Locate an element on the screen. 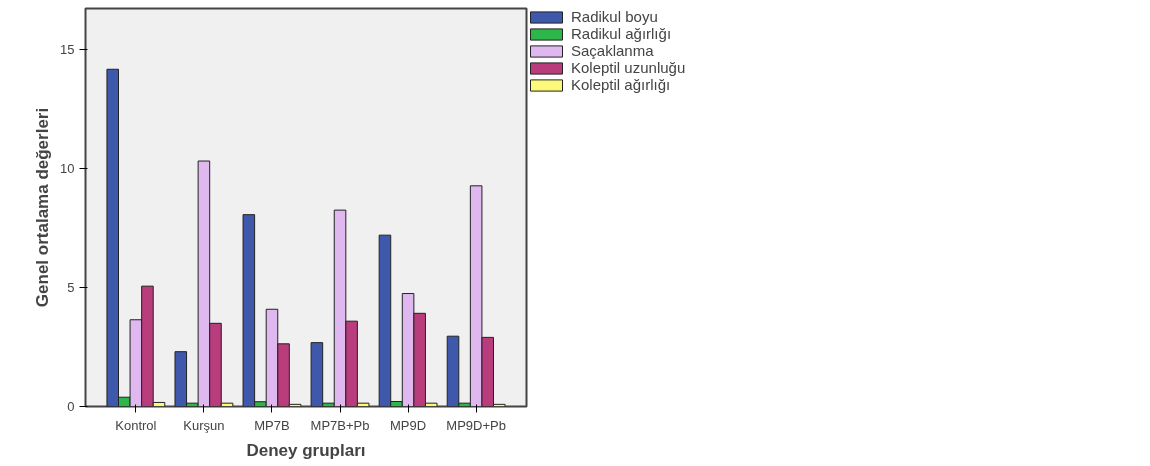 The width and height of the screenshot is (1150, 466). legend-label: Radikul ağırlığı is located at coordinates (621, 33).